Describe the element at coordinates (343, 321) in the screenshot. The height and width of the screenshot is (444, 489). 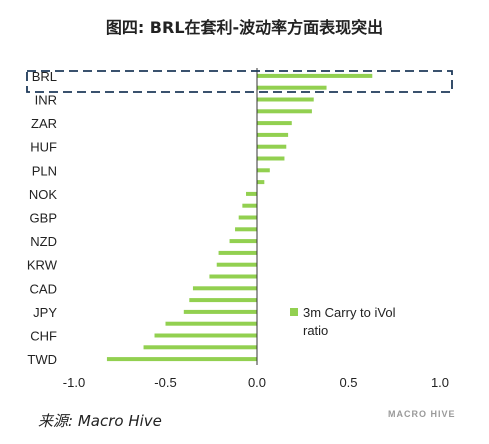
I see `legend: 3m Carry to iVol ratio` at that location.